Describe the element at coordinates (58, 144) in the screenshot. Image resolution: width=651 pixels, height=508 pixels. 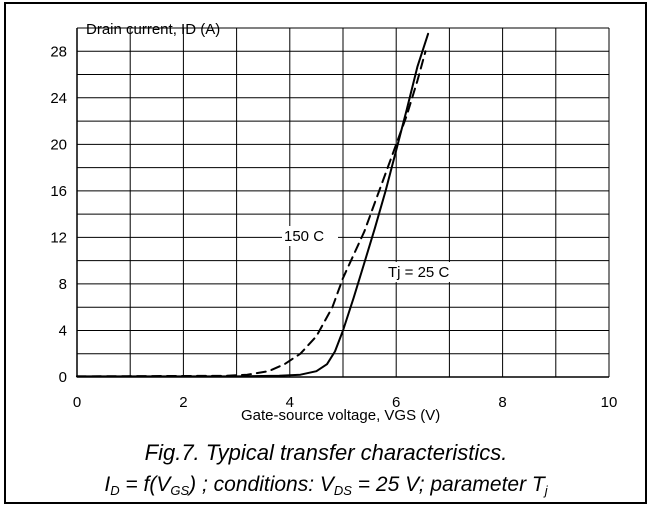
I see `y-tick-label: 20` at that location.